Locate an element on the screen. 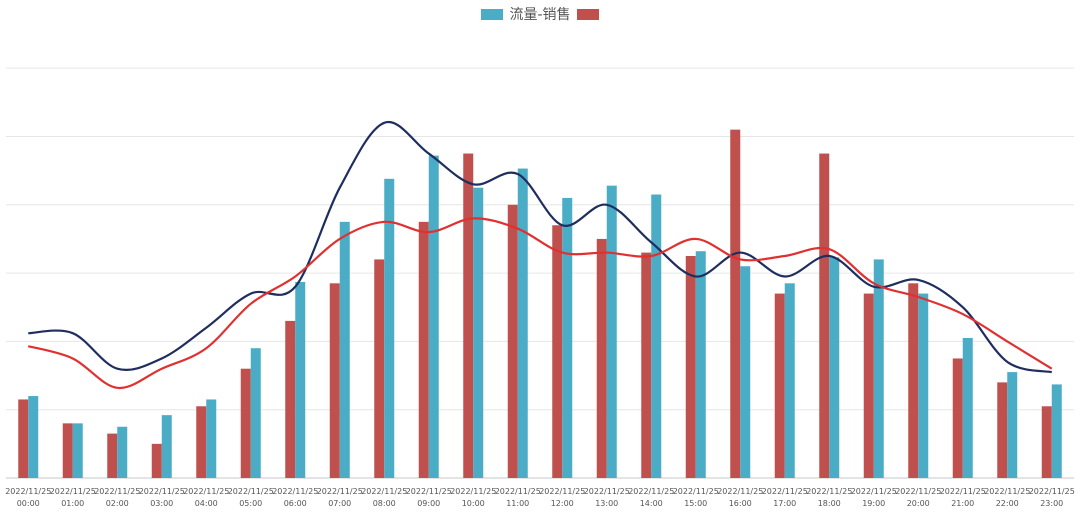 This screenshot has height=520, width=1080. x-tick-label-time: 14:00 is located at coordinates (651, 503).